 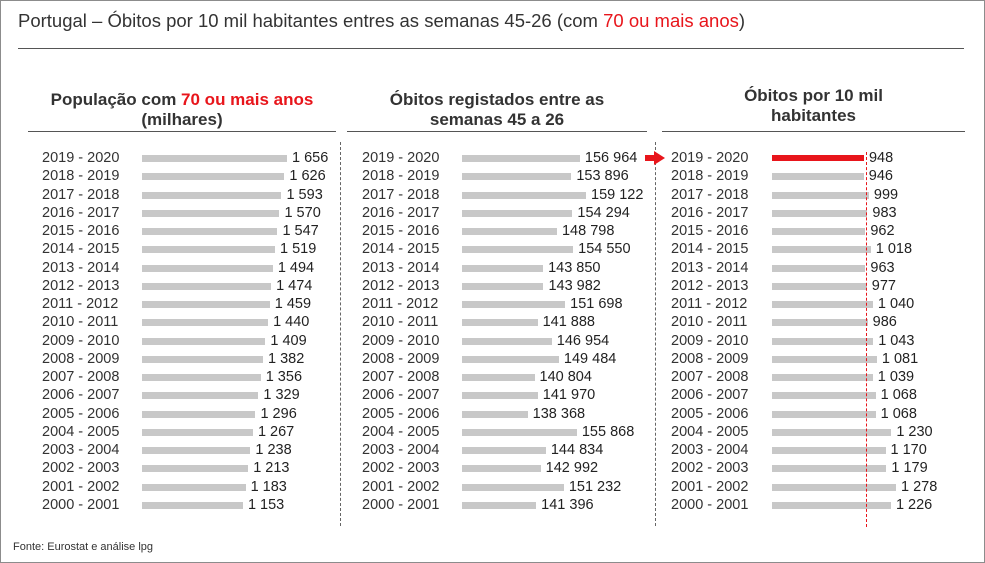 What do you see at coordinates (286, 358) in the screenshot?
I see `value-label-population: 1 382` at bounding box center [286, 358].